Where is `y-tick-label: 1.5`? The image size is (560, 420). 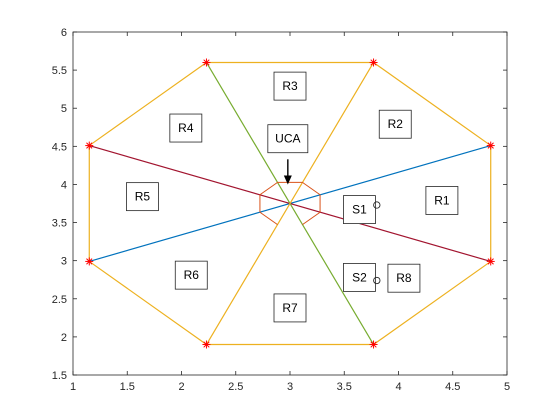 y-tick-label: 1.5 is located at coordinates (59, 376).